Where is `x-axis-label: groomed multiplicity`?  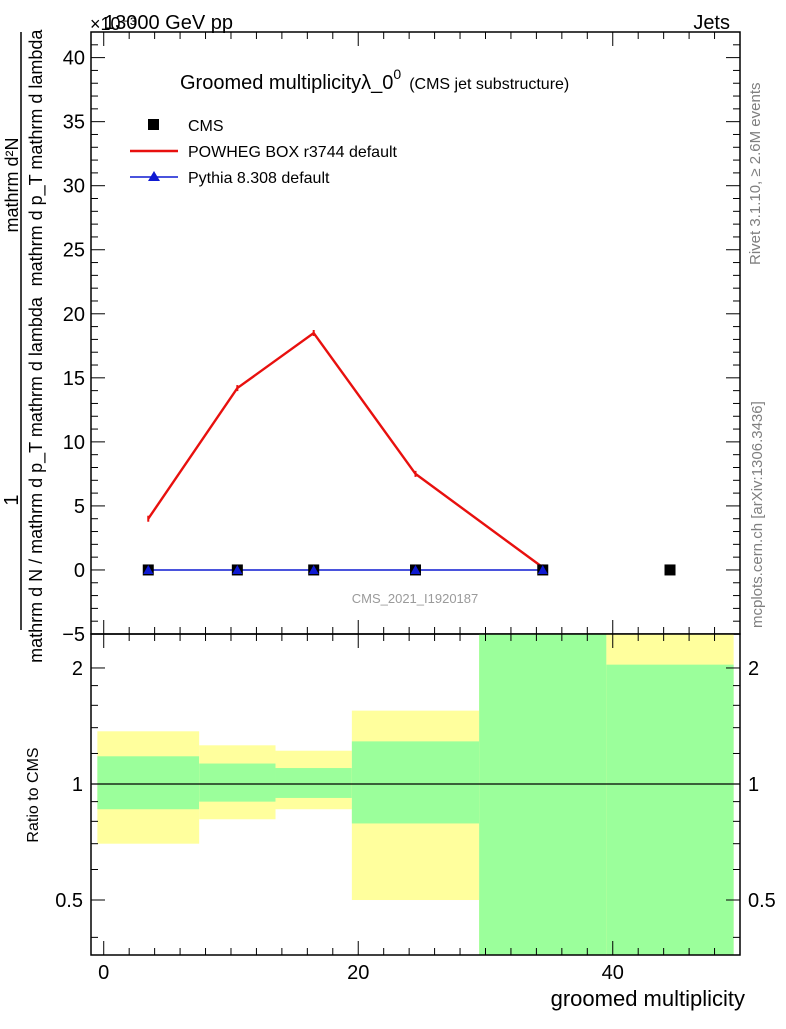 x-axis-label: groomed multiplicity is located at coordinates (648, 998).